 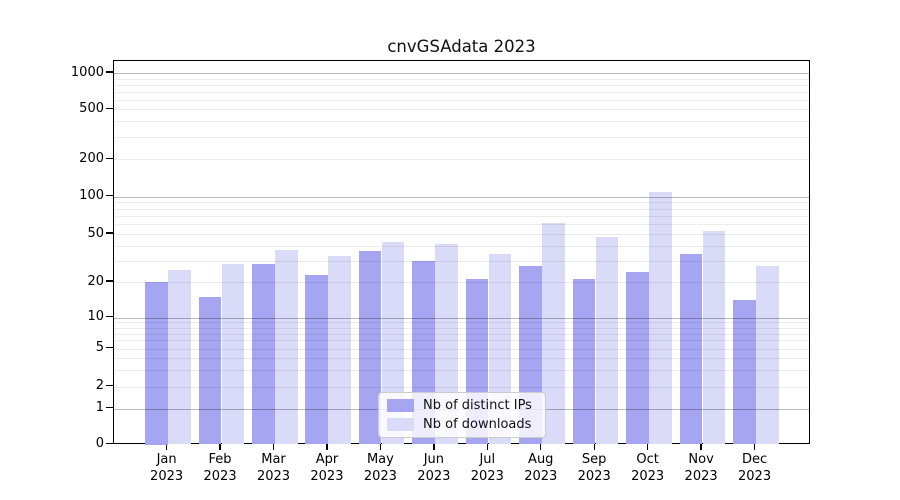 What do you see at coordinates (99, 385) in the screenshot?
I see `y-tick-label-2: 2` at bounding box center [99, 385].